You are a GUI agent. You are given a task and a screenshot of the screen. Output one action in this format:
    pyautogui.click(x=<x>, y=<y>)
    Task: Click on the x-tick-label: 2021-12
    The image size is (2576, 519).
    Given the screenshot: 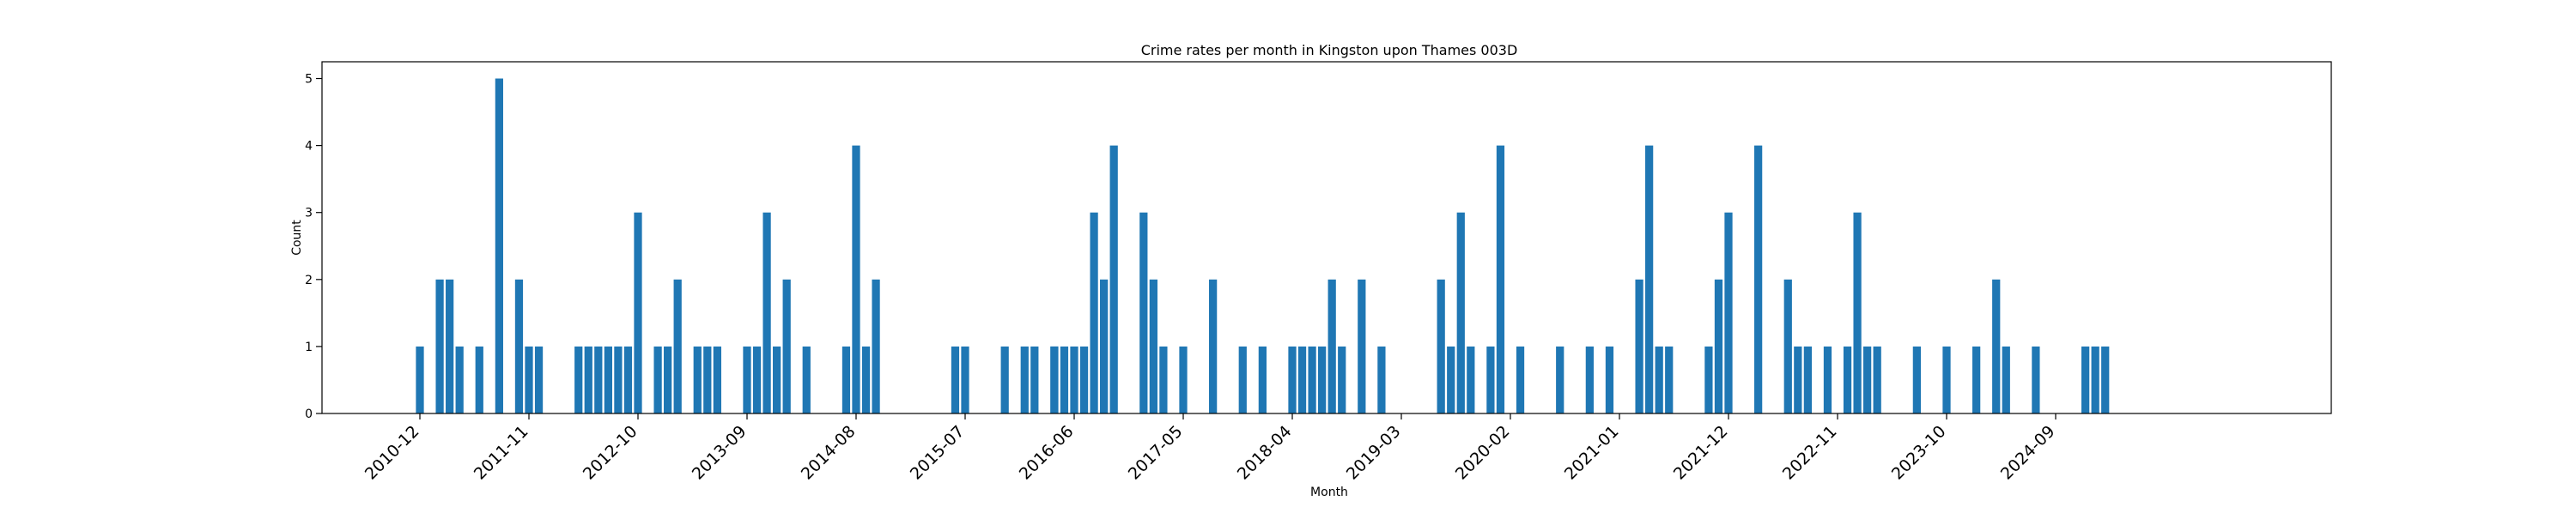 What is the action you would take?
    pyautogui.click(x=1701, y=453)
    